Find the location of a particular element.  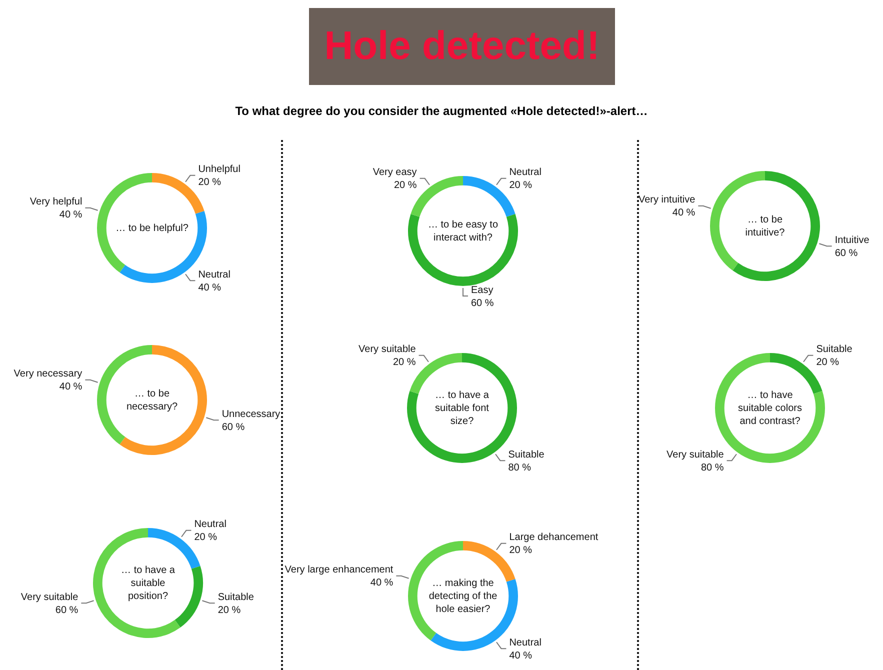

text: … to be helpful? is located at coordinates (152, 228).